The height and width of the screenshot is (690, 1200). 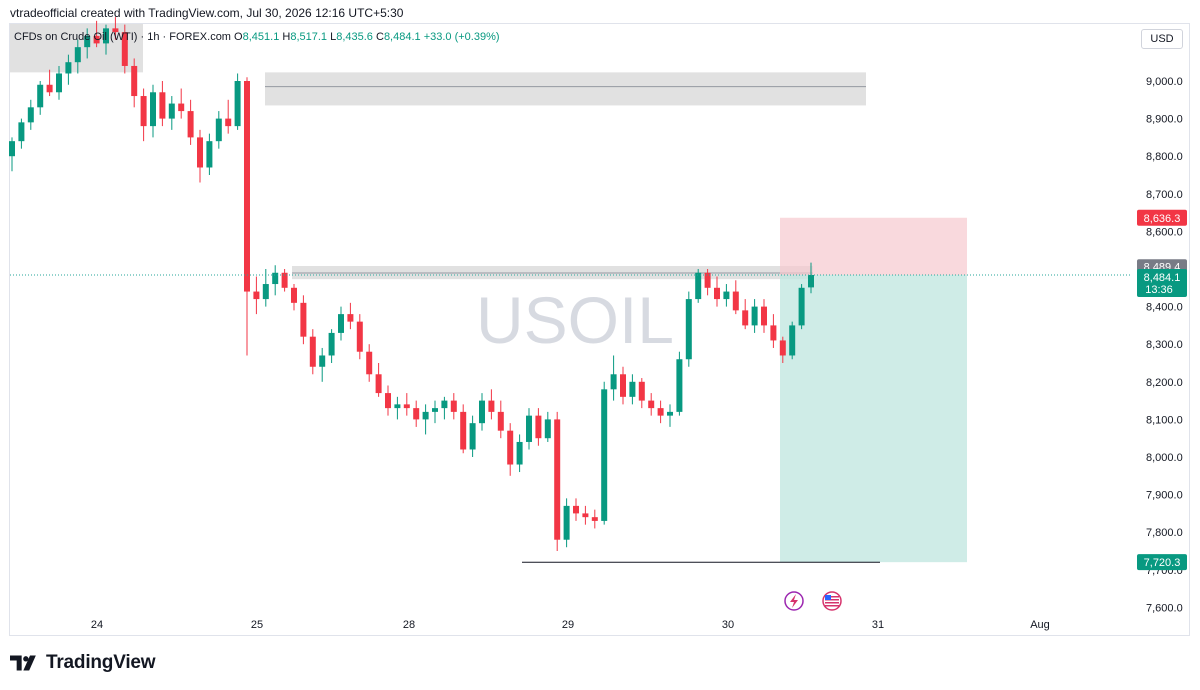 What do you see at coordinates (409, 625) in the screenshot?
I see `x-tick-label: 28` at bounding box center [409, 625].